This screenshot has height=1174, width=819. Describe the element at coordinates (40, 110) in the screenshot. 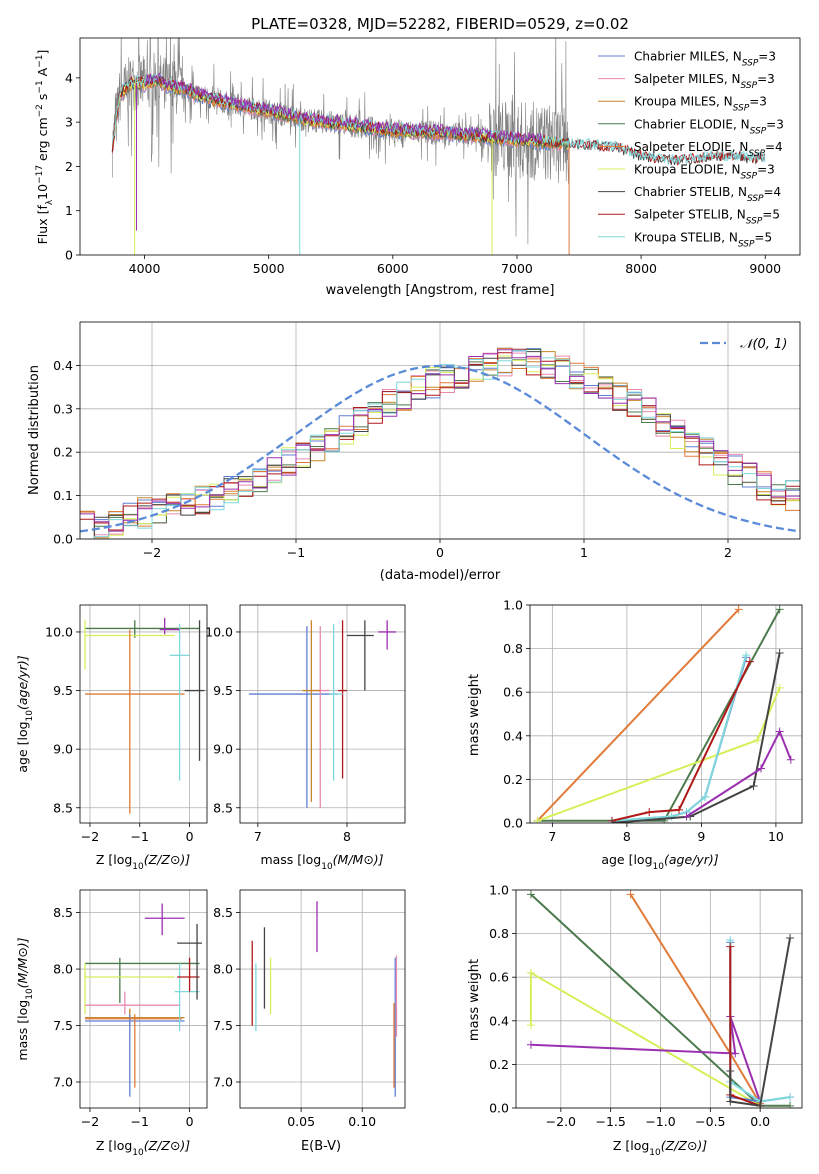

I see `spectrum-ylabel-part: −2` at that location.